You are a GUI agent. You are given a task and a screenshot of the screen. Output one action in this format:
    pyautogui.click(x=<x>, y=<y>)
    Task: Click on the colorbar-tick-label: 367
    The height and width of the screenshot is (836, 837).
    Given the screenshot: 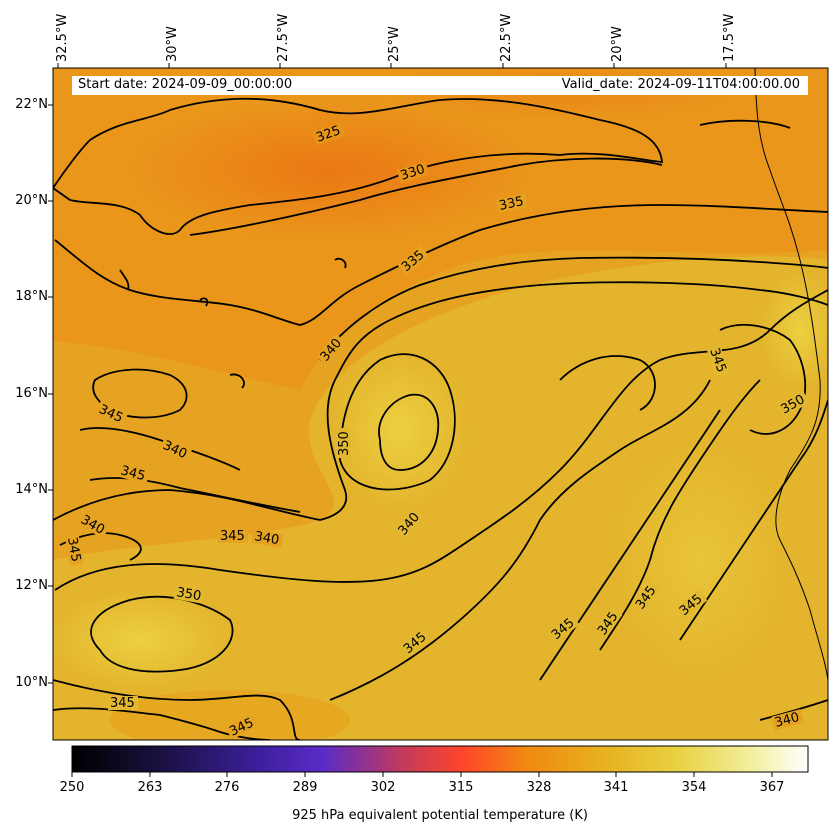 What is the action you would take?
    pyautogui.click(x=772, y=787)
    